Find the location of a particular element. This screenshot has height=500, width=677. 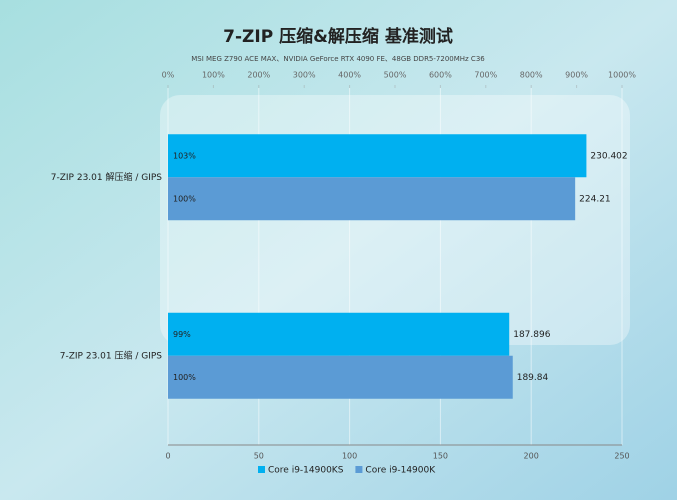

x2-tick-label: 0% is located at coordinates (168, 75).